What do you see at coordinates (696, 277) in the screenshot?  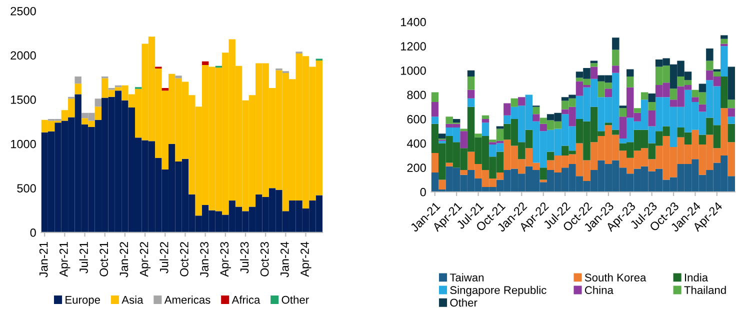 I see `legend-label: India` at bounding box center [696, 277].